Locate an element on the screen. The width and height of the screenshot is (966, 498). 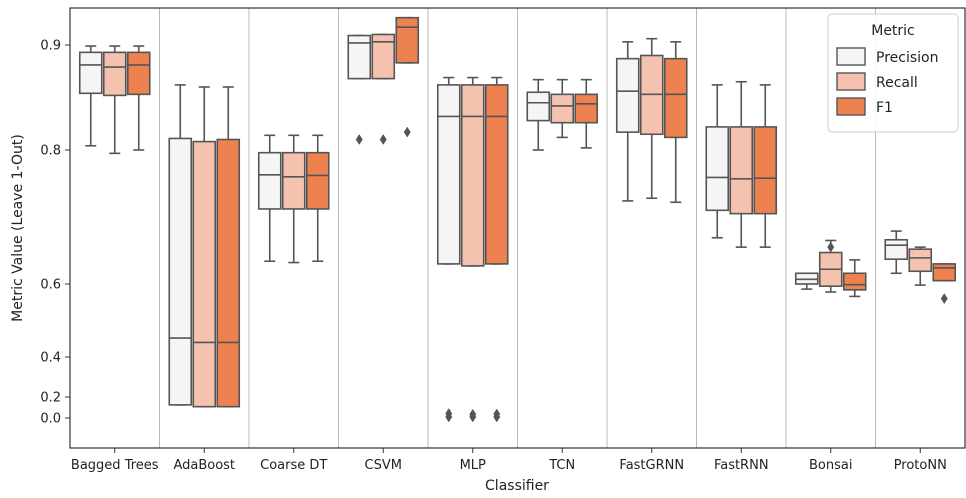
x-axis-label: Classifier is located at coordinates (517, 486).